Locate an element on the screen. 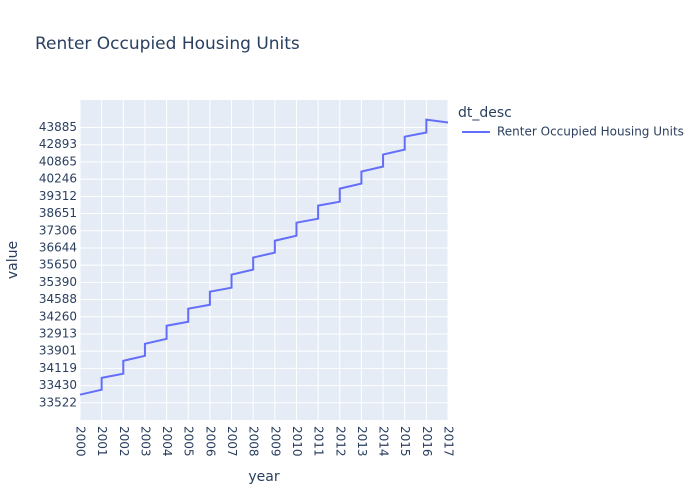 This screenshot has width=700, height=500. x-tick-label: 2016 is located at coordinates (427, 441).